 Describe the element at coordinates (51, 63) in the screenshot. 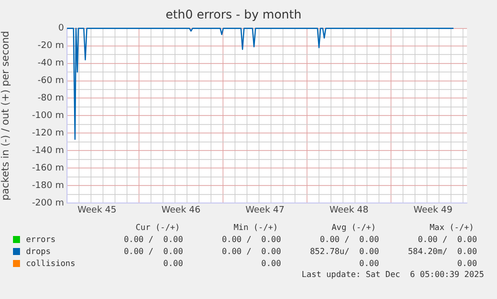

I see `y-tick-label: -40 m` at that location.